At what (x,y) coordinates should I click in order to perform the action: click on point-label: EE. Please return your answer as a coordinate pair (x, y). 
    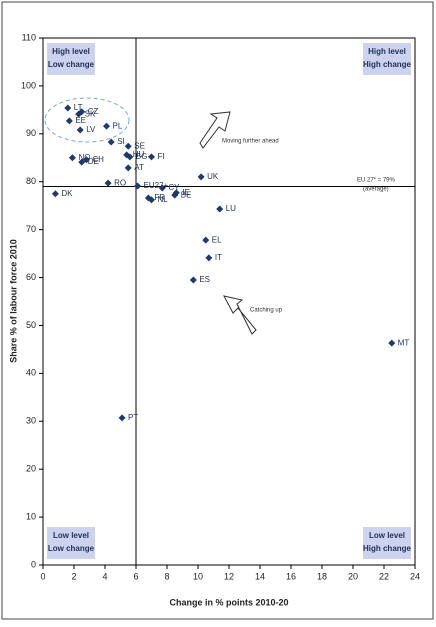
    Looking at the image, I should click on (80, 120).